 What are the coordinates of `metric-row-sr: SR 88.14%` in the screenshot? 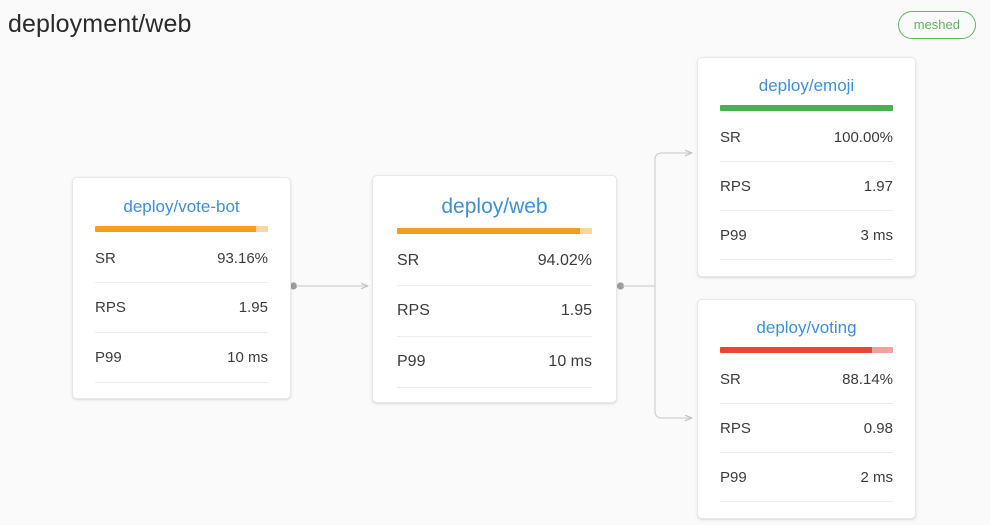 It's located at (806, 379).